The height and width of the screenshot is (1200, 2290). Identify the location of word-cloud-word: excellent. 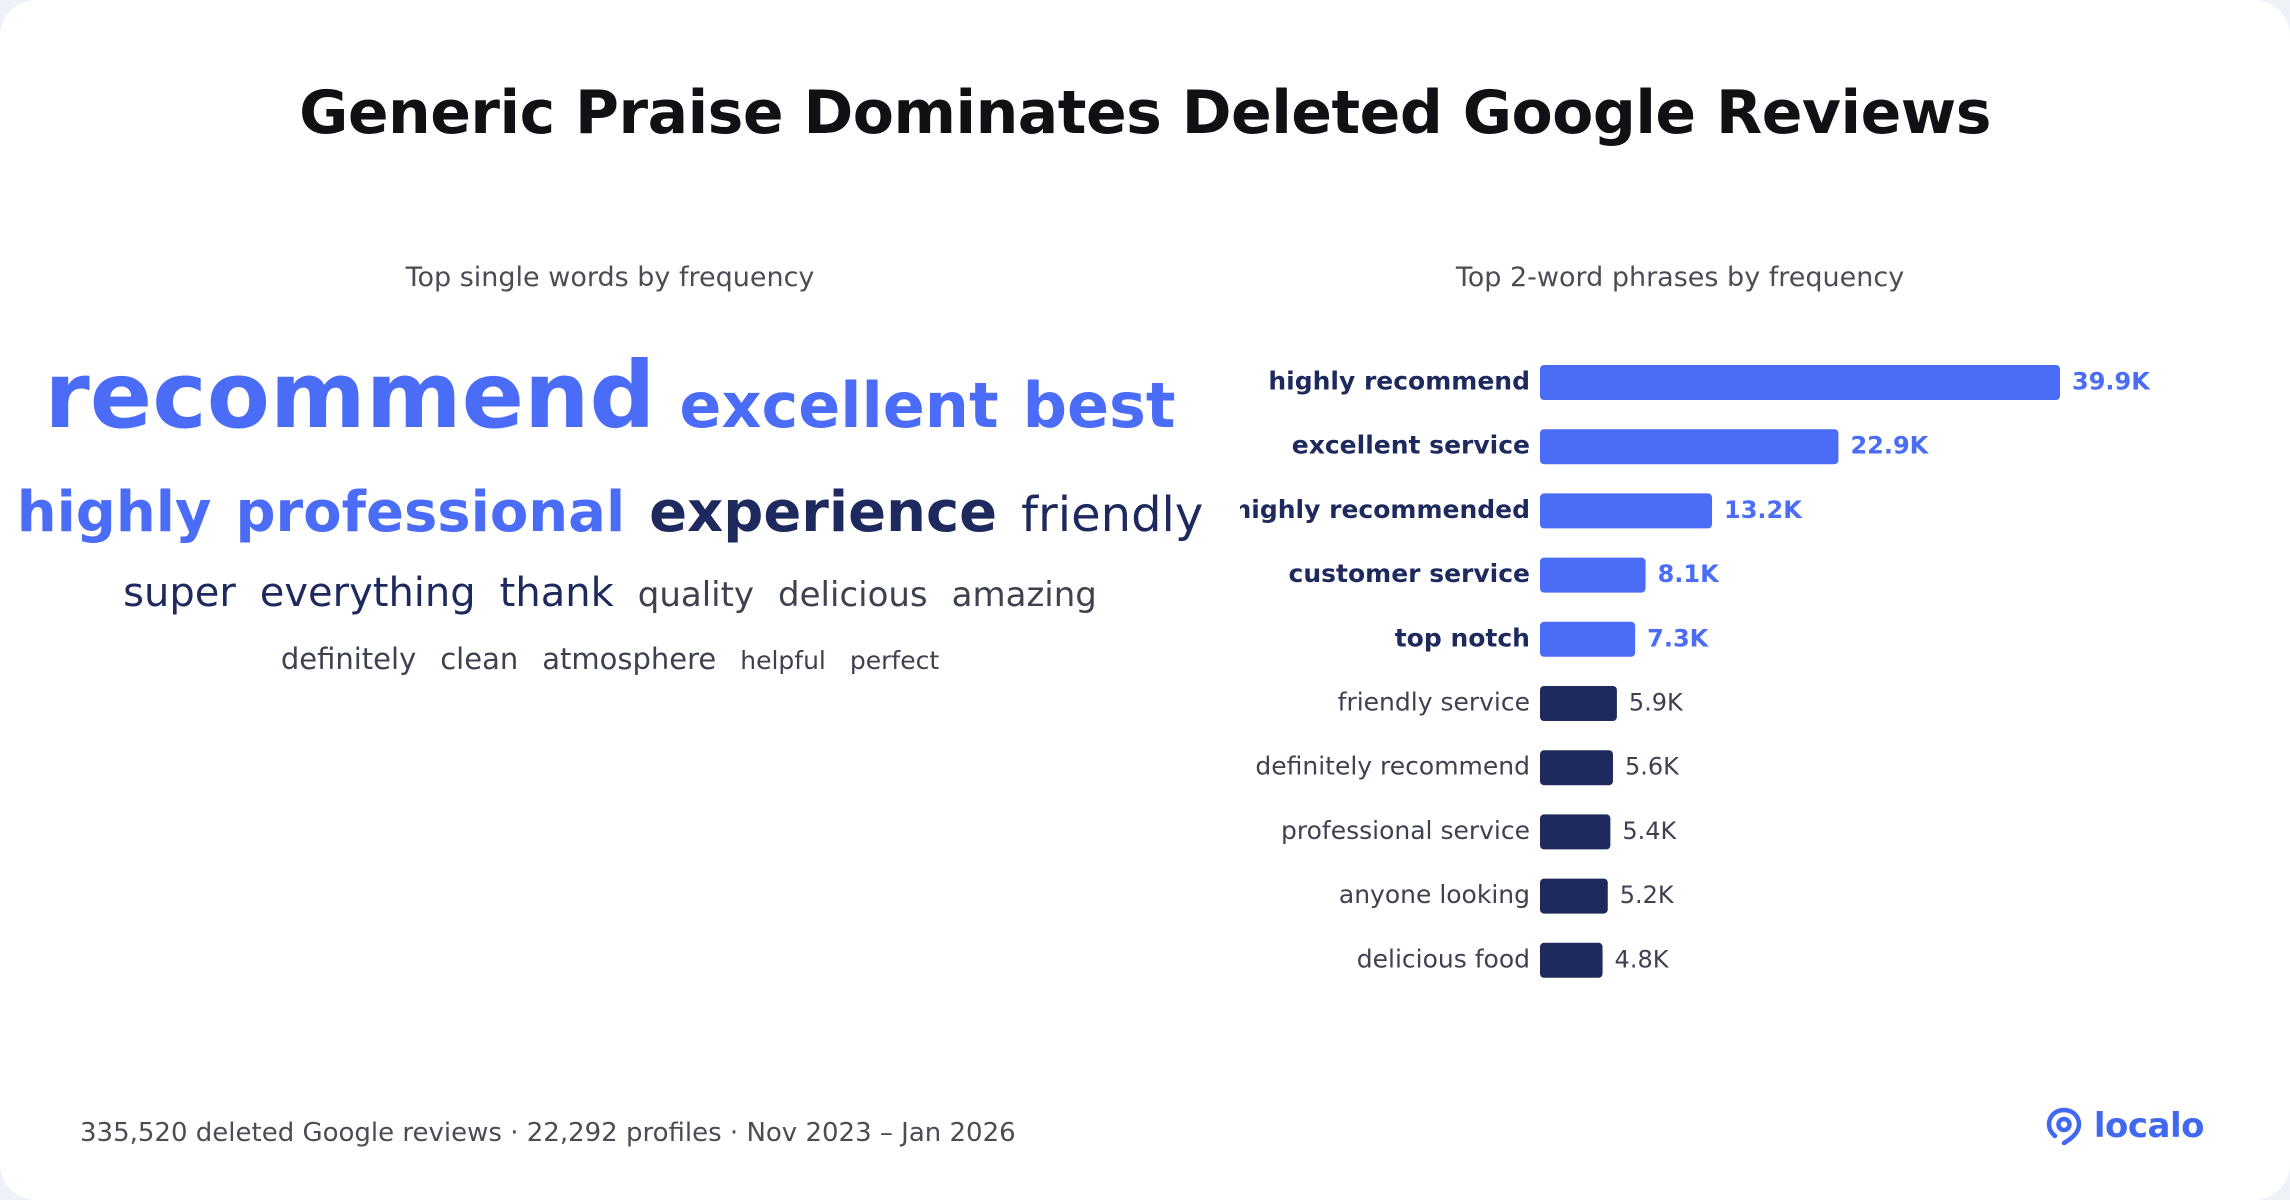
(839, 405).